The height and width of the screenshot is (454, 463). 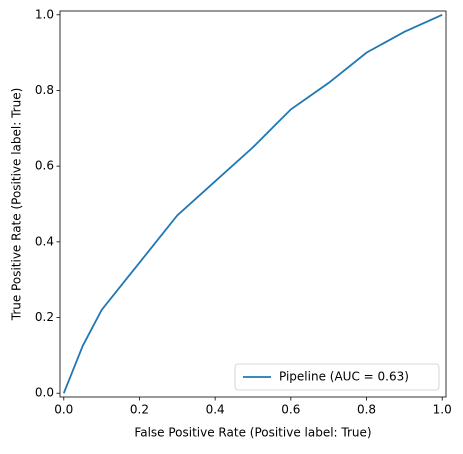 What do you see at coordinates (44, 90) in the screenshot?
I see `y-tick-label: 0.8` at bounding box center [44, 90].